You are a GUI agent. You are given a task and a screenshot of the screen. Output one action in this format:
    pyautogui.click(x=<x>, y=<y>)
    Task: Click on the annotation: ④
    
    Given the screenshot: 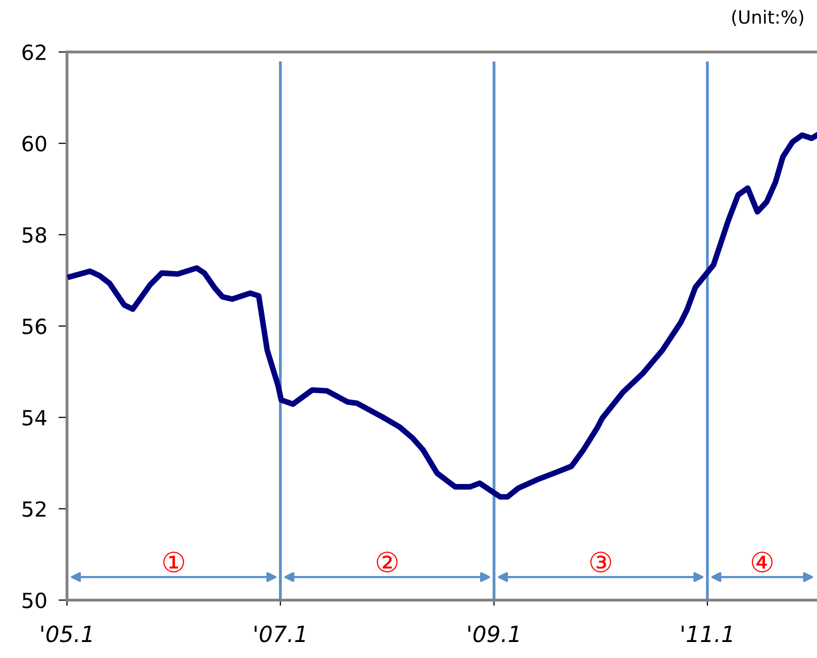 What is the action you would take?
    pyautogui.click(x=762, y=562)
    